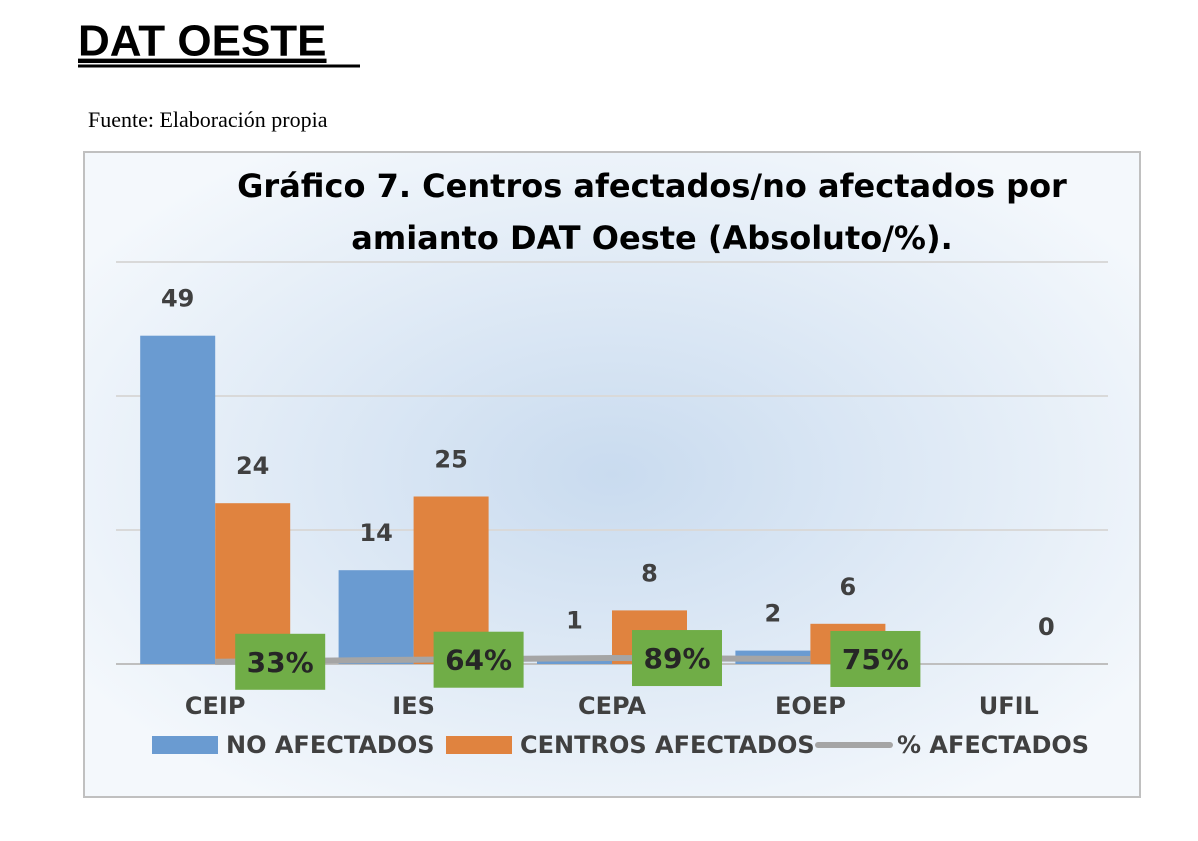  What do you see at coordinates (1009, 706) in the screenshot?
I see `x-tick-label: UFIL` at bounding box center [1009, 706].